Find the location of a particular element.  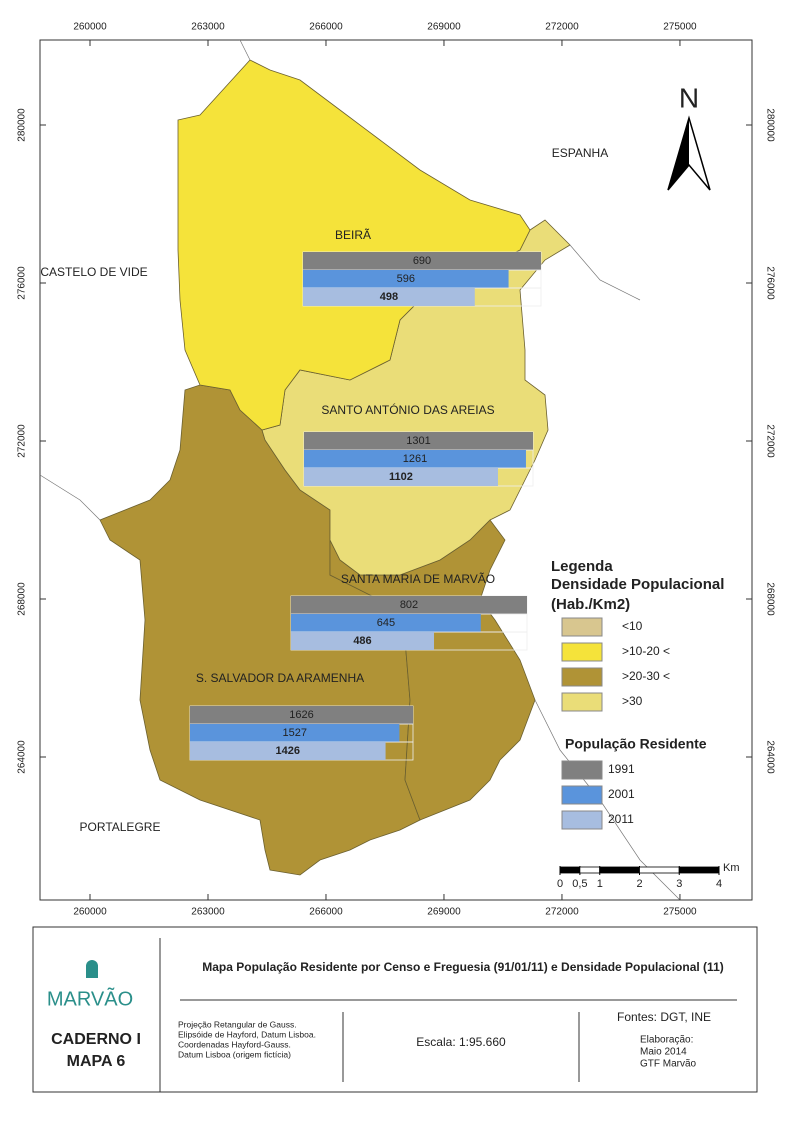

legend-label: 2011 is located at coordinates (621, 819).